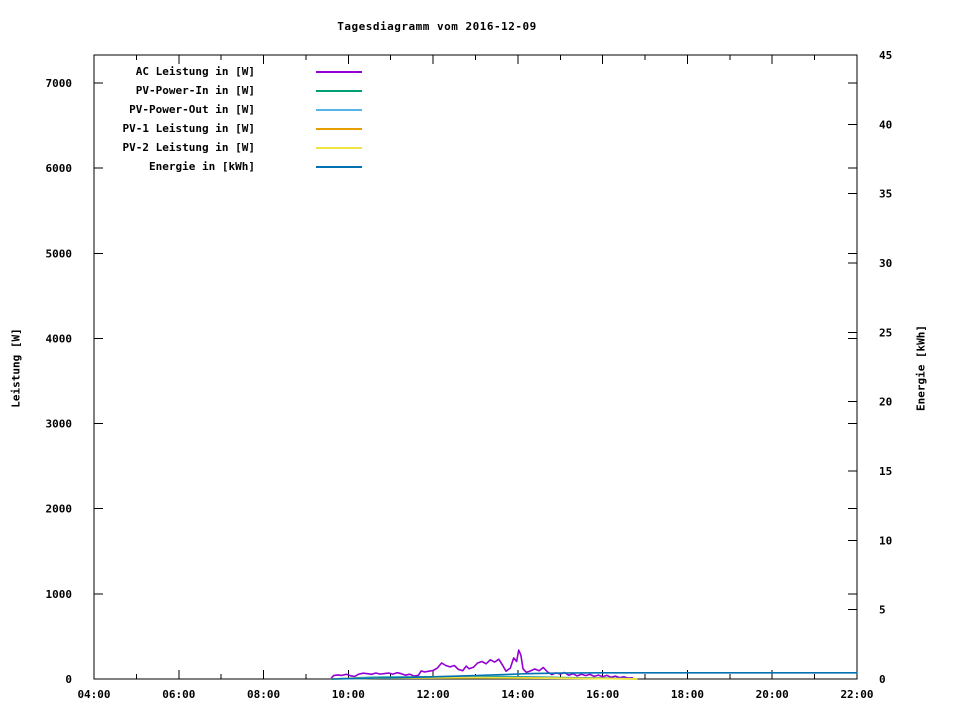 This screenshot has width=960, height=720. What do you see at coordinates (602, 694) in the screenshot?
I see `x-tick-label: 16:00` at bounding box center [602, 694].